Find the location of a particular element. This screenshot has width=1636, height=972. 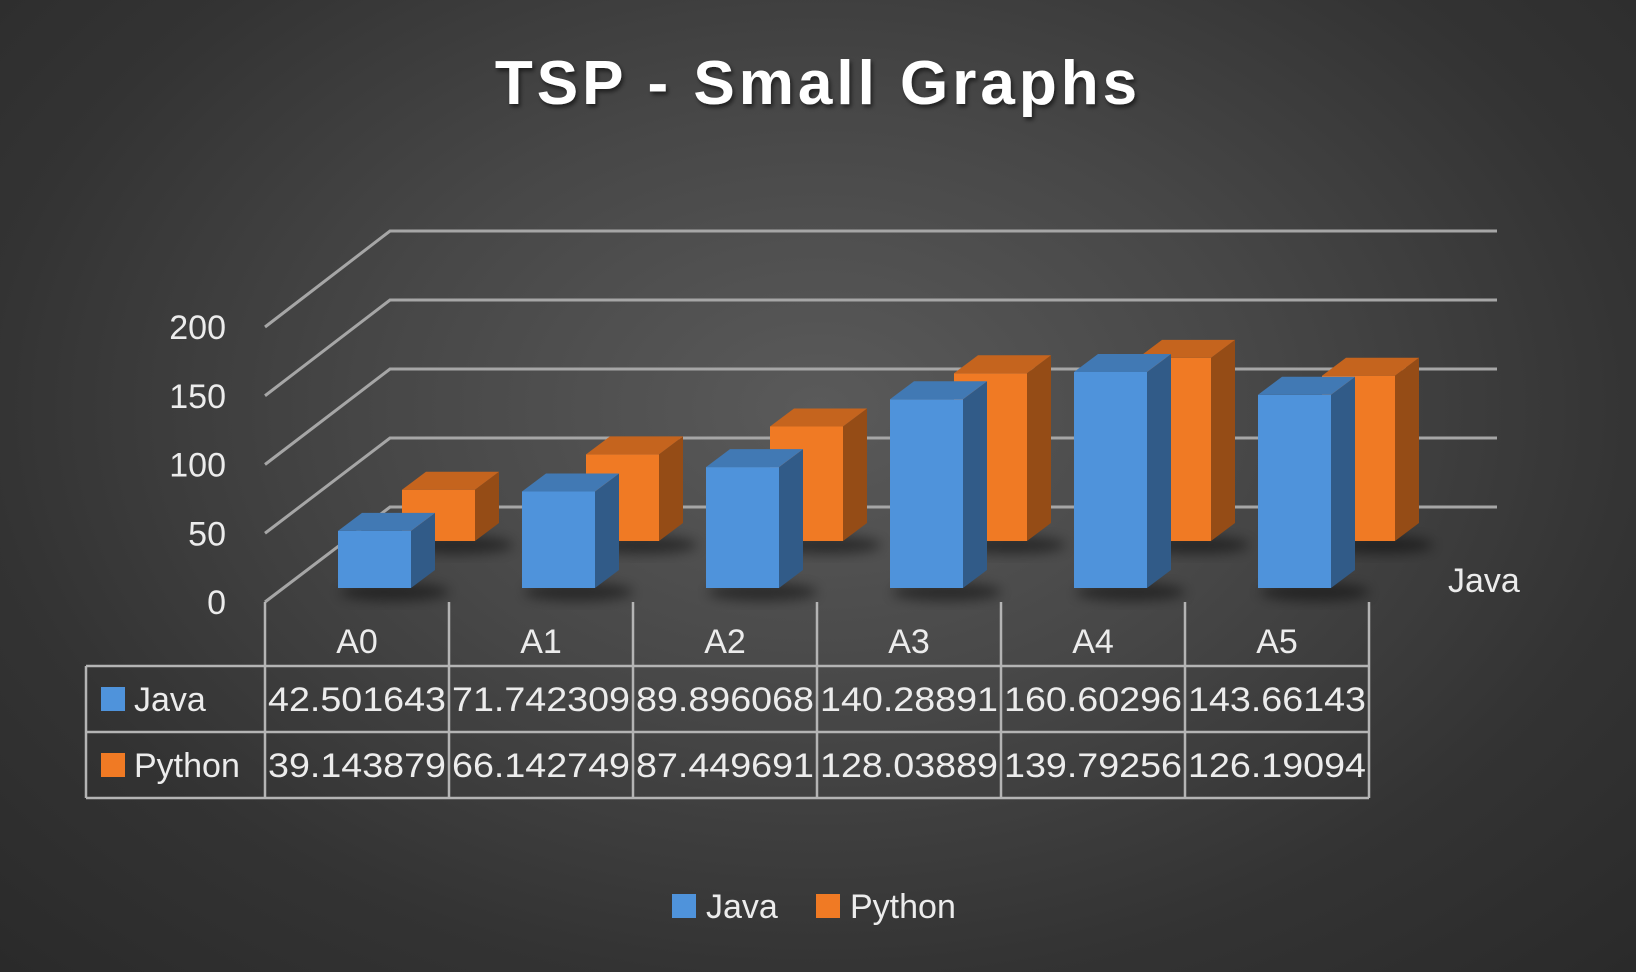

legend-label: Java is located at coordinates (742, 907).